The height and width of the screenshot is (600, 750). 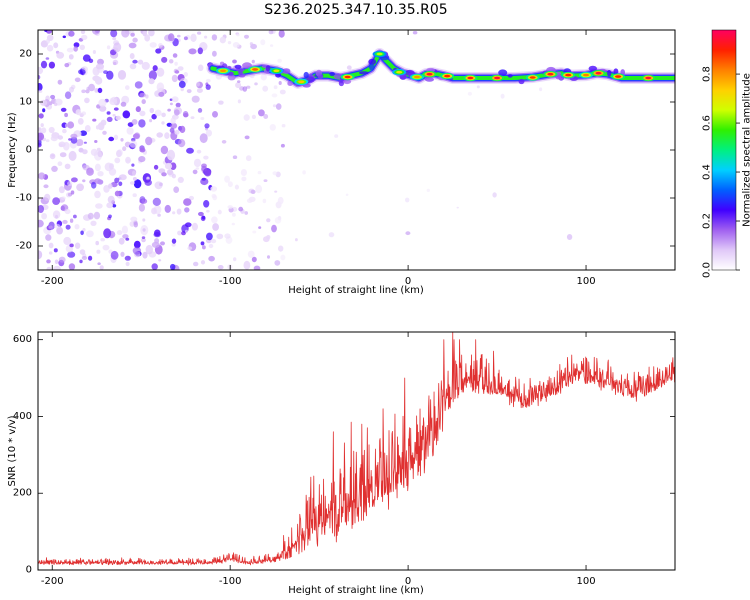 What do you see at coordinates (29, 570) in the screenshot?
I see `snr-y-tick-label: 0` at bounding box center [29, 570].